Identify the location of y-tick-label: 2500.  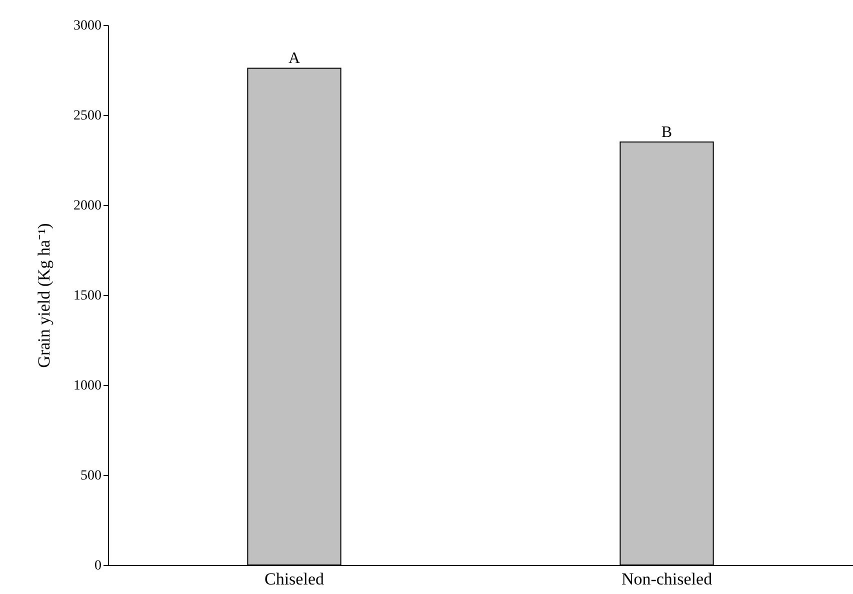
(88, 116).